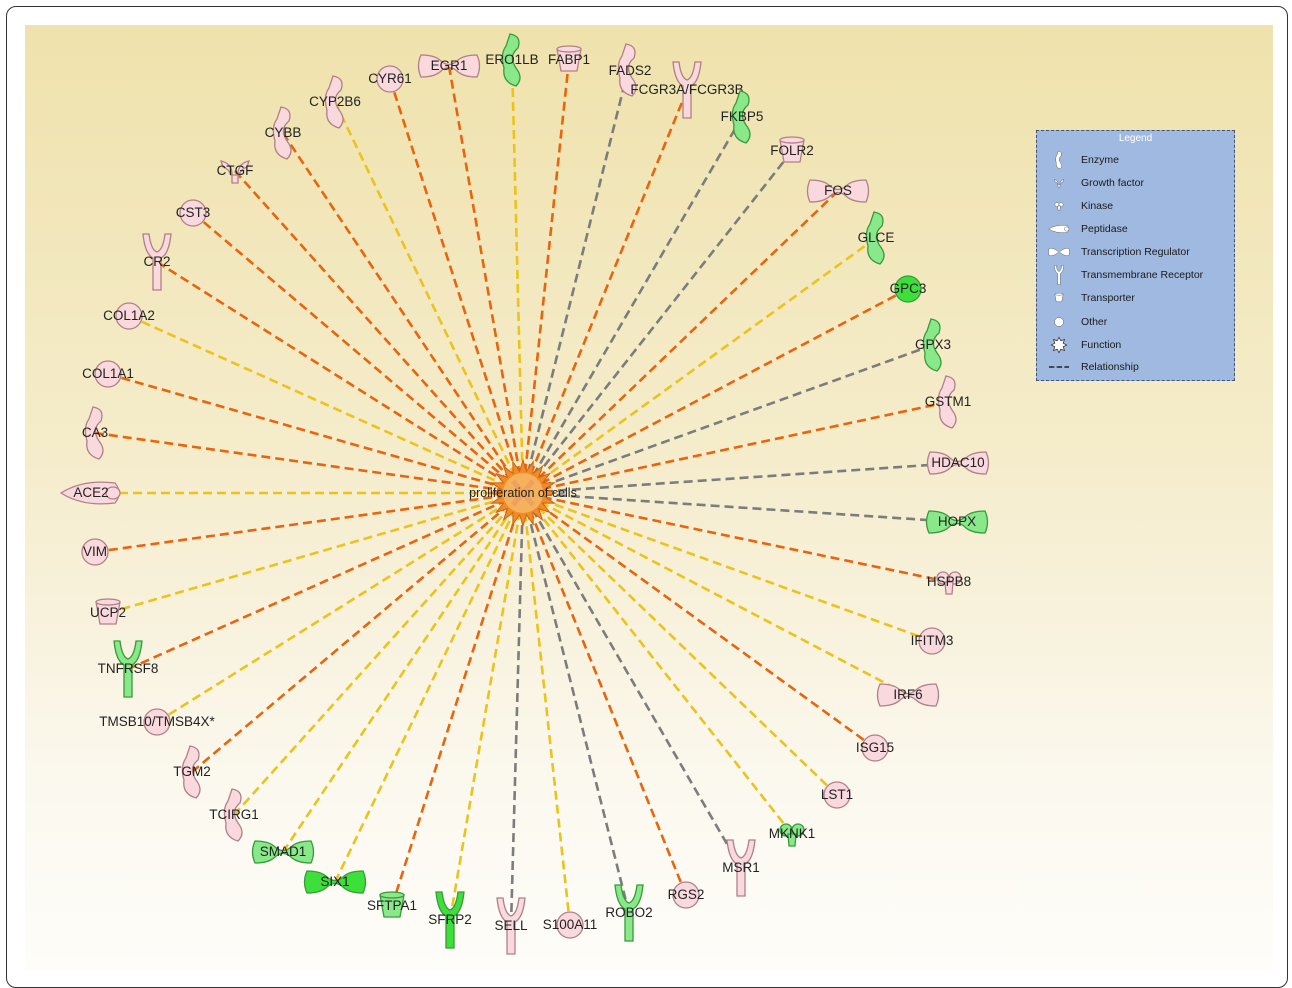 This screenshot has width=1292, height=988. Describe the element at coordinates (486, 706) in the screenshot. I see `edge-sfrp2` at that location.